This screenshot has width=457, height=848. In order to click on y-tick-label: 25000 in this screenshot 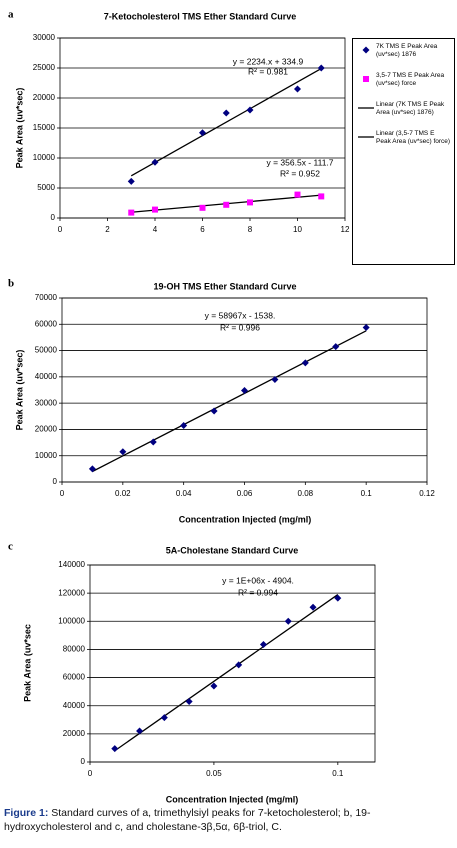, I will do `click(44, 67)`.